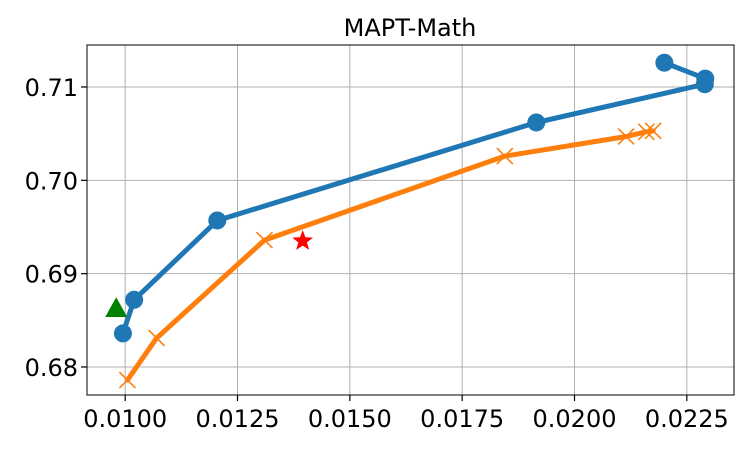 Image resolution: width=750 pixels, height=450 pixels. What do you see at coordinates (125, 419) in the screenshot?
I see `x-tick-label: 0.0100` at bounding box center [125, 419].